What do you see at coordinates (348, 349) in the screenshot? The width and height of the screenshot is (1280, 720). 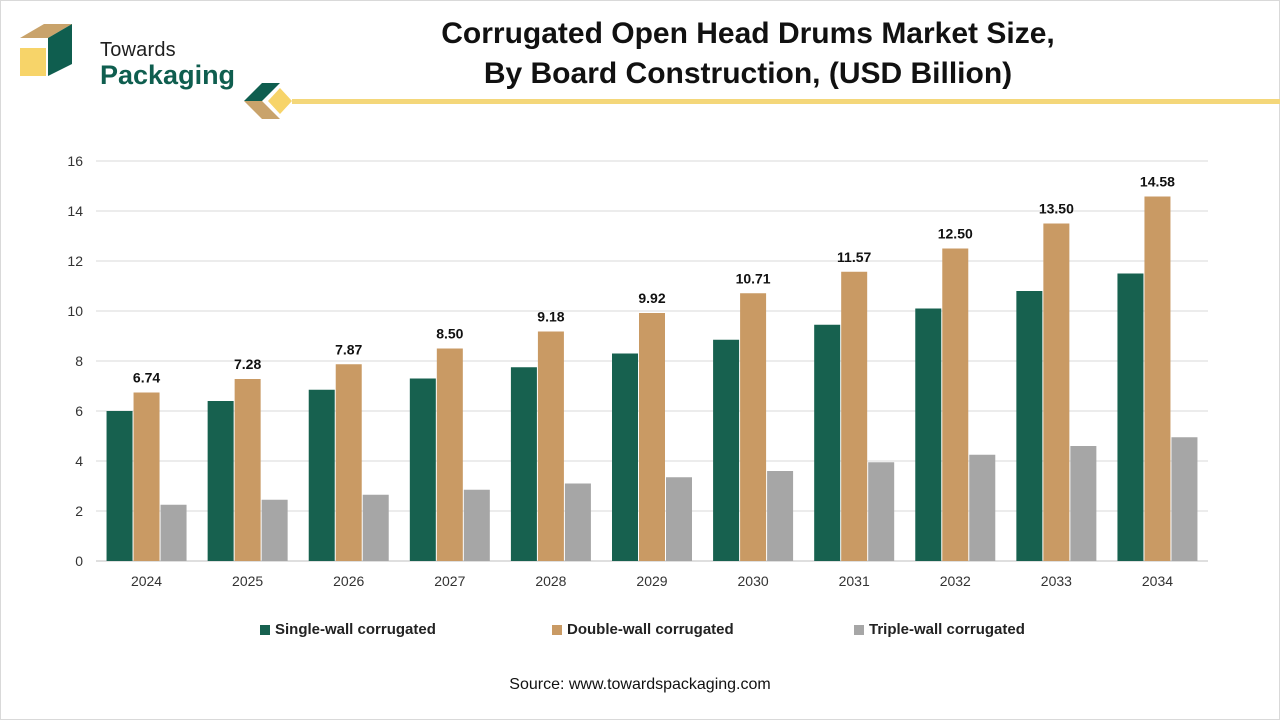 I see `data-label: 7.87` at bounding box center [348, 349].